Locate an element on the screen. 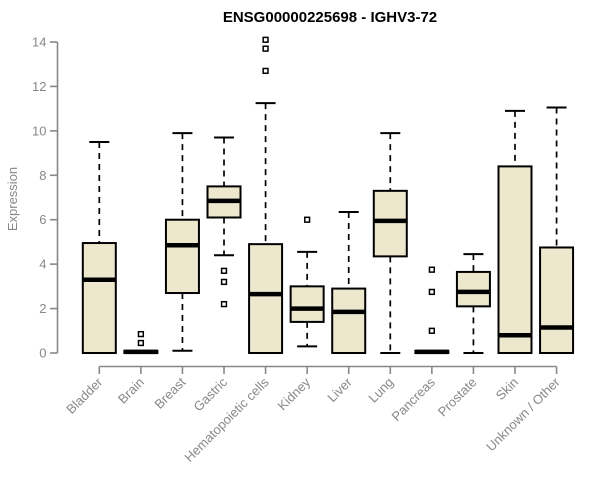 The image size is (600, 500). x-tick-label: Breast is located at coordinates (169, 392).